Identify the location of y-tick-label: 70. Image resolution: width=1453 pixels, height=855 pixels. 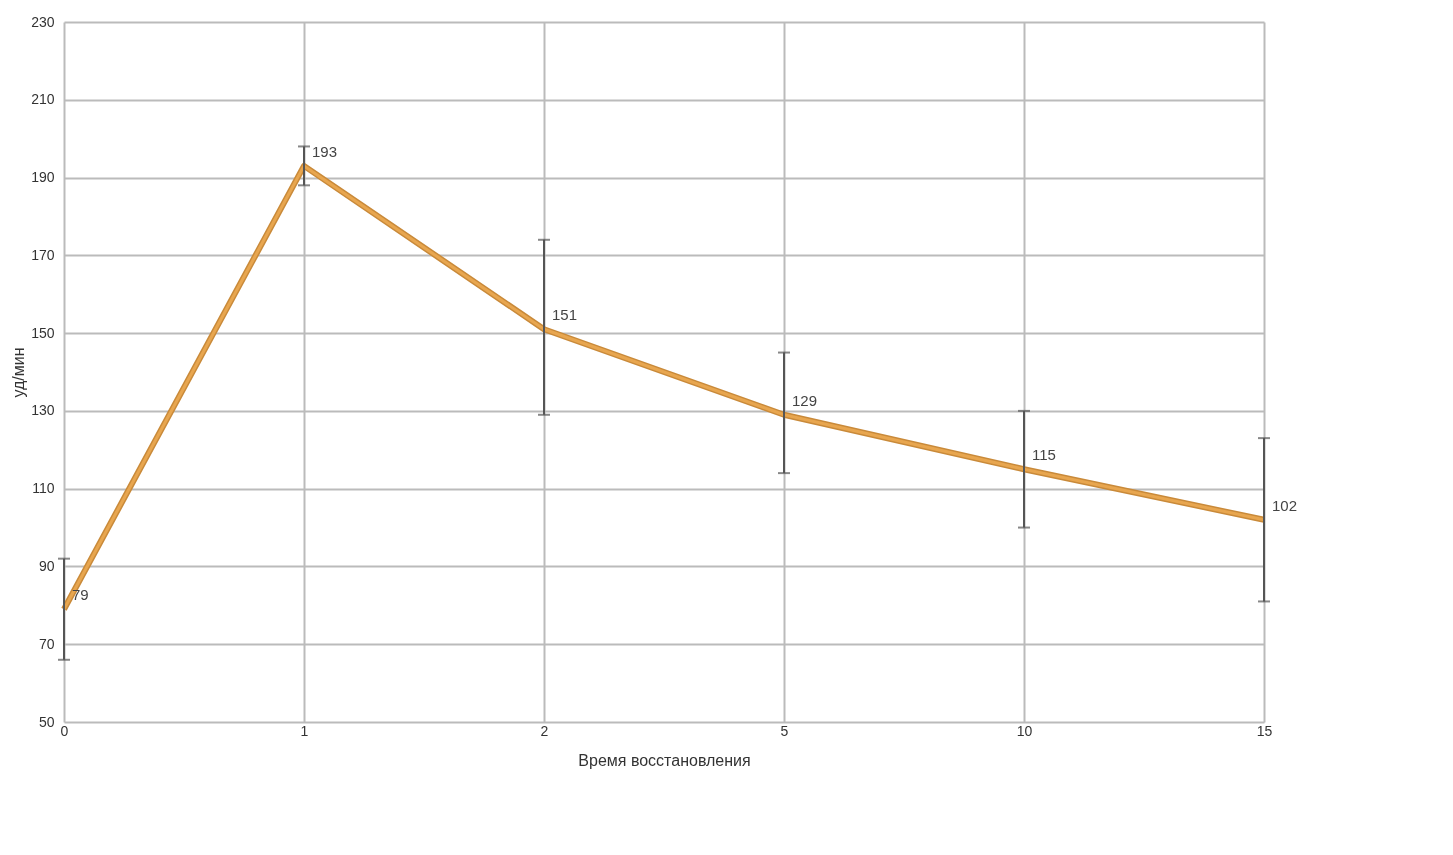
(46, 643).